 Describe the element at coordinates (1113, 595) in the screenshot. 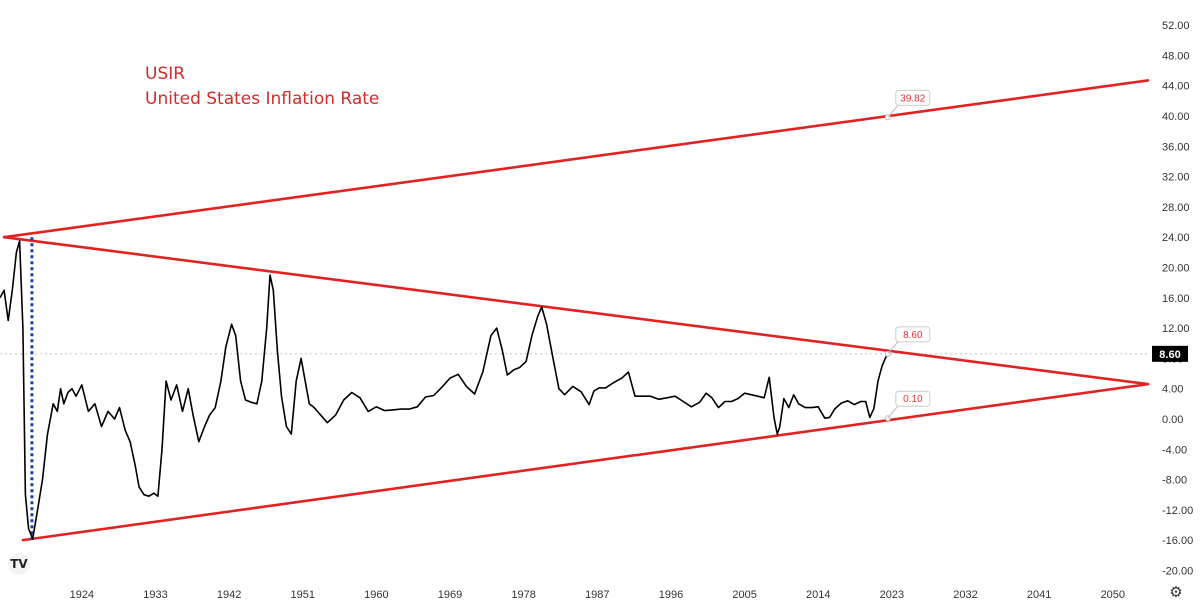

I see `x-tick-label: 2050` at that location.